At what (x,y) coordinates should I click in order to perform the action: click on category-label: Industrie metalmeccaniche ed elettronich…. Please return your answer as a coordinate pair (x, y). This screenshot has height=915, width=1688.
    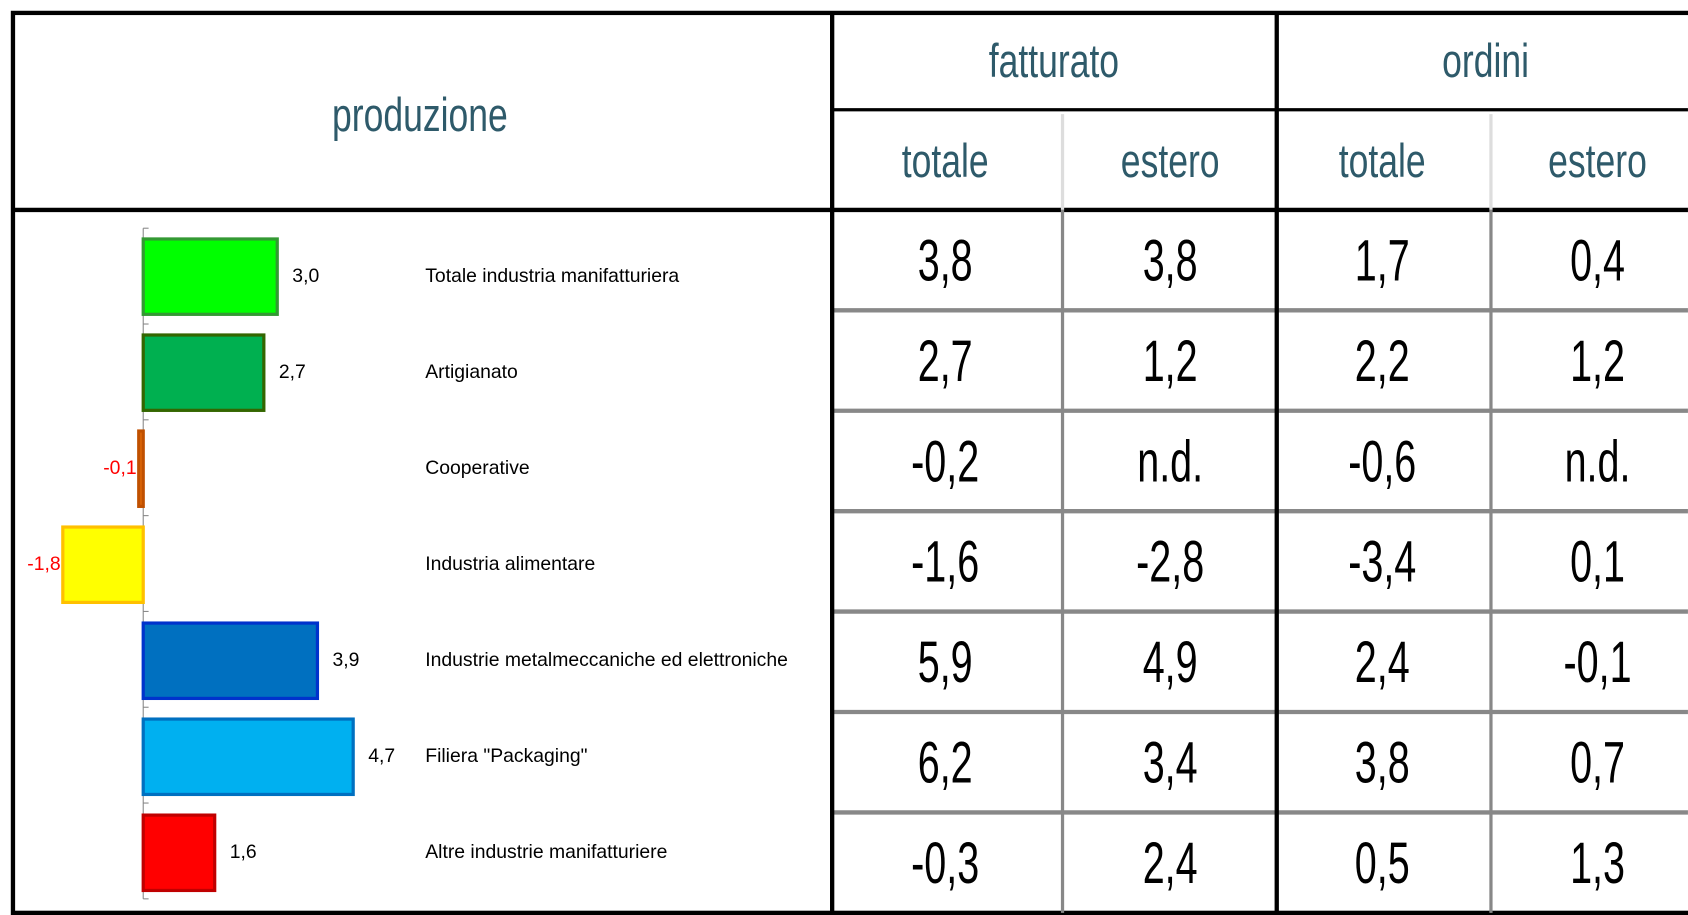
    Looking at the image, I should click on (606, 660).